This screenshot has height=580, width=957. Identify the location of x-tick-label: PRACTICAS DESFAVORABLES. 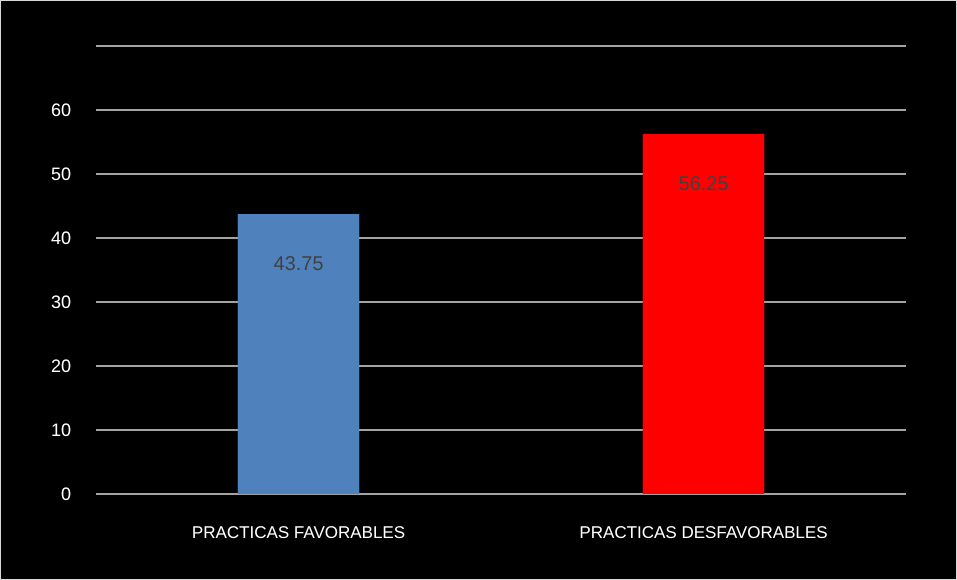
(703, 532).